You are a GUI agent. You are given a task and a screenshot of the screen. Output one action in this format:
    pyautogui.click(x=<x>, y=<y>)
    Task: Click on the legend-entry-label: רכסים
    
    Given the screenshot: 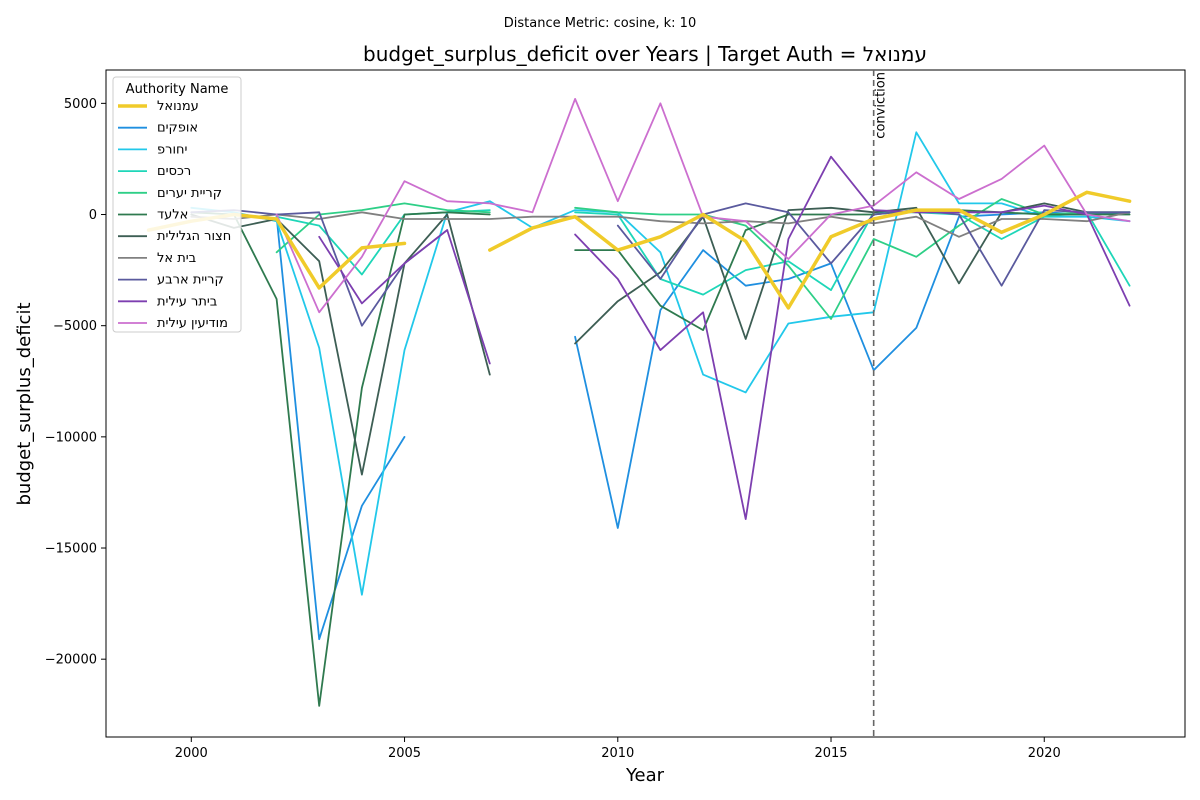 What is the action you would take?
    pyautogui.click(x=174, y=171)
    